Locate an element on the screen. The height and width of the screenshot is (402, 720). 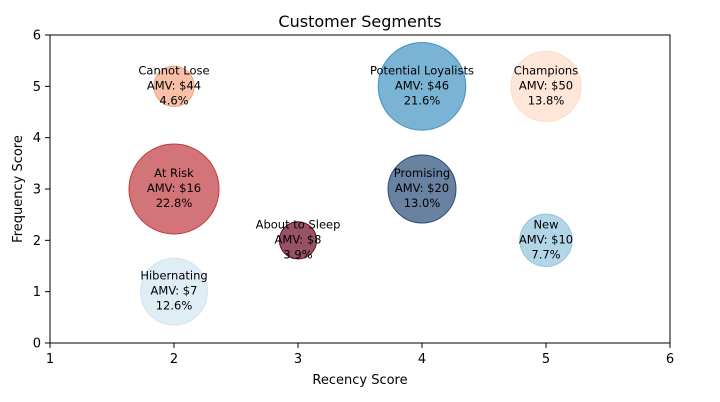
bubble-amv-label: AMV: $16 is located at coordinates (174, 188).